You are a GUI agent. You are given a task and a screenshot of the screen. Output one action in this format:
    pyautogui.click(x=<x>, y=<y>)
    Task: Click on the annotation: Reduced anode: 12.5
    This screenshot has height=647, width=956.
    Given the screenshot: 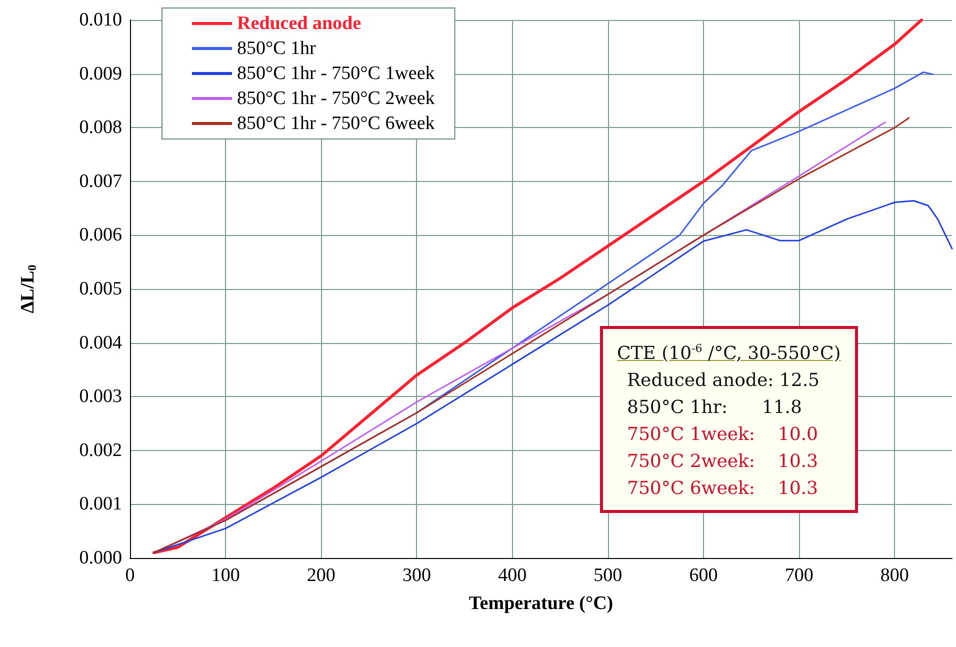 What is the action you would take?
    pyautogui.click(x=723, y=381)
    